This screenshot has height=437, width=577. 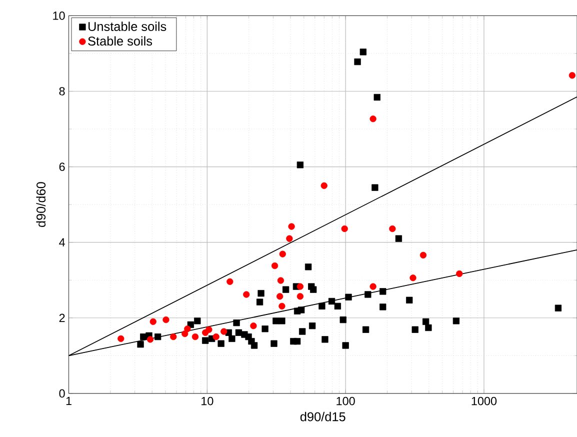 I want to click on x-tick-label: 1, so click(x=69, y=401).